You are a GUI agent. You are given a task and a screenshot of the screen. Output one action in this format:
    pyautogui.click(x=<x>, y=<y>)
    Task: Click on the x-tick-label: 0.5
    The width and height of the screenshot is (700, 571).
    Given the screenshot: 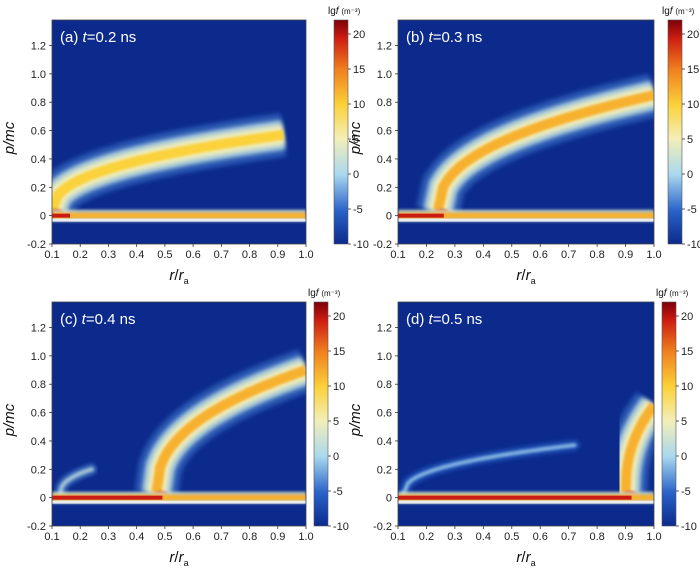 What is the action you would take?
    pyautogui.click(x=164, y=537)
    